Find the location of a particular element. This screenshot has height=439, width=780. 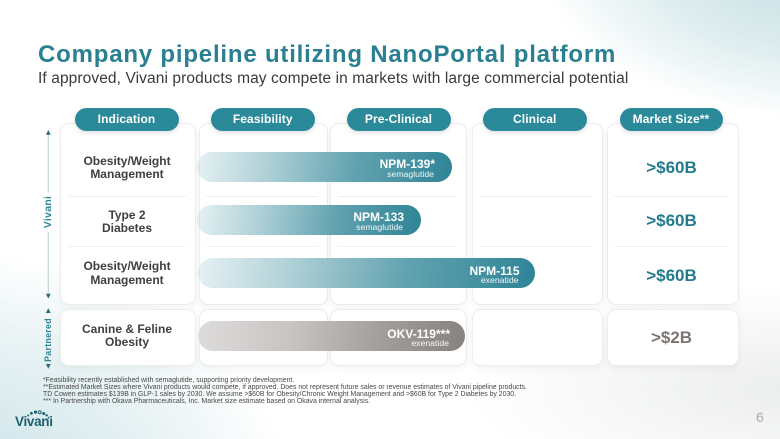

svg-text: Vivani is located at coordinates (34, 421).